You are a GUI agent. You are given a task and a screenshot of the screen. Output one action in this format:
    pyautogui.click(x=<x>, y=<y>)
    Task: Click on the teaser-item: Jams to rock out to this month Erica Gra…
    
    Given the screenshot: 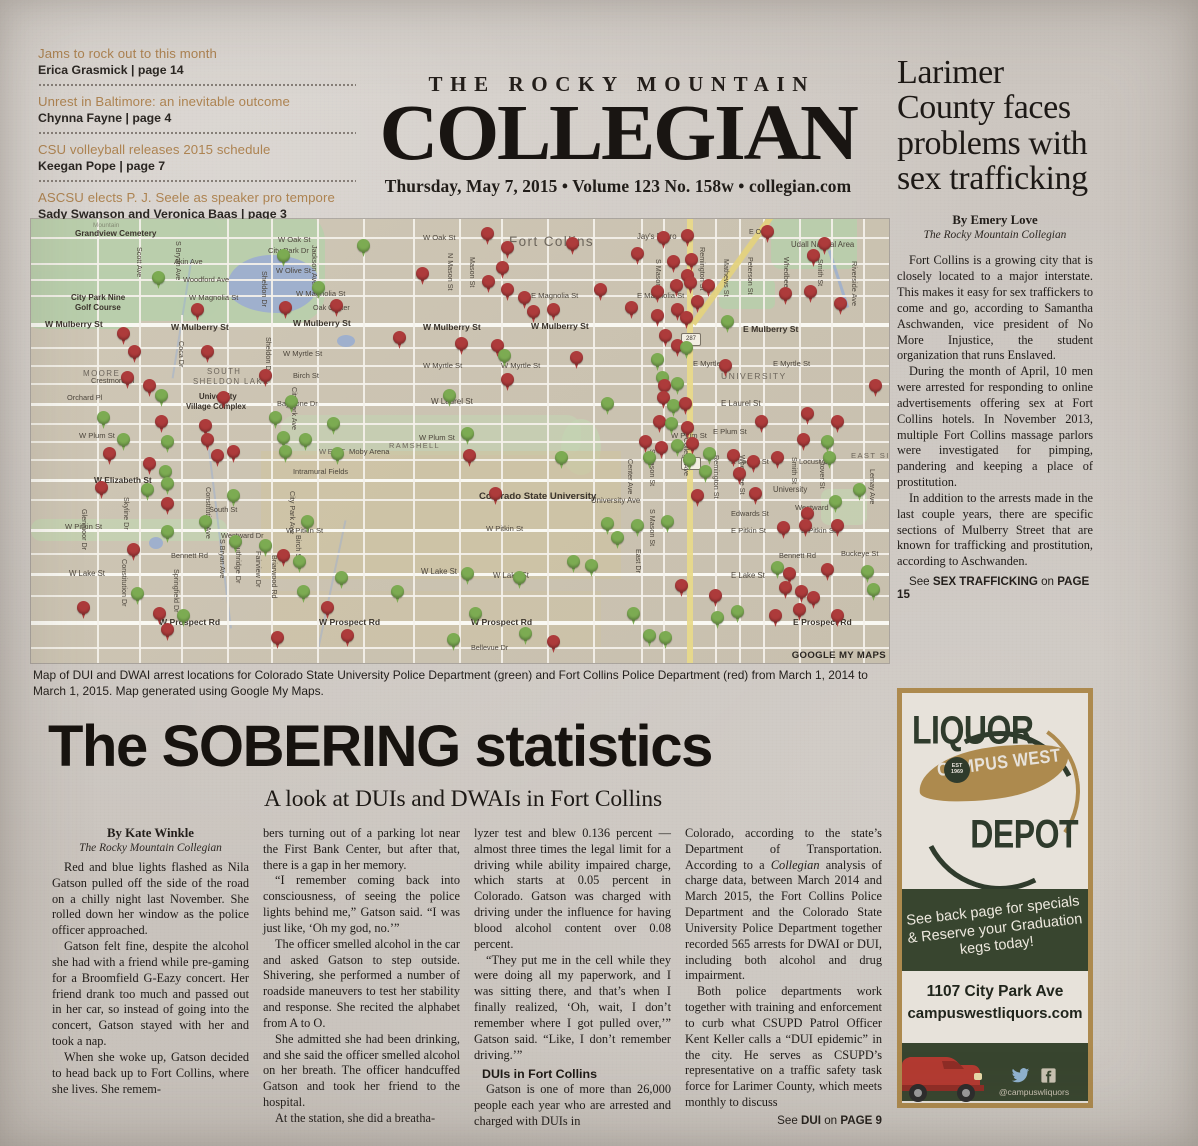 What is the action you would take?
    pyautogui.click(x=197, y=70)
    